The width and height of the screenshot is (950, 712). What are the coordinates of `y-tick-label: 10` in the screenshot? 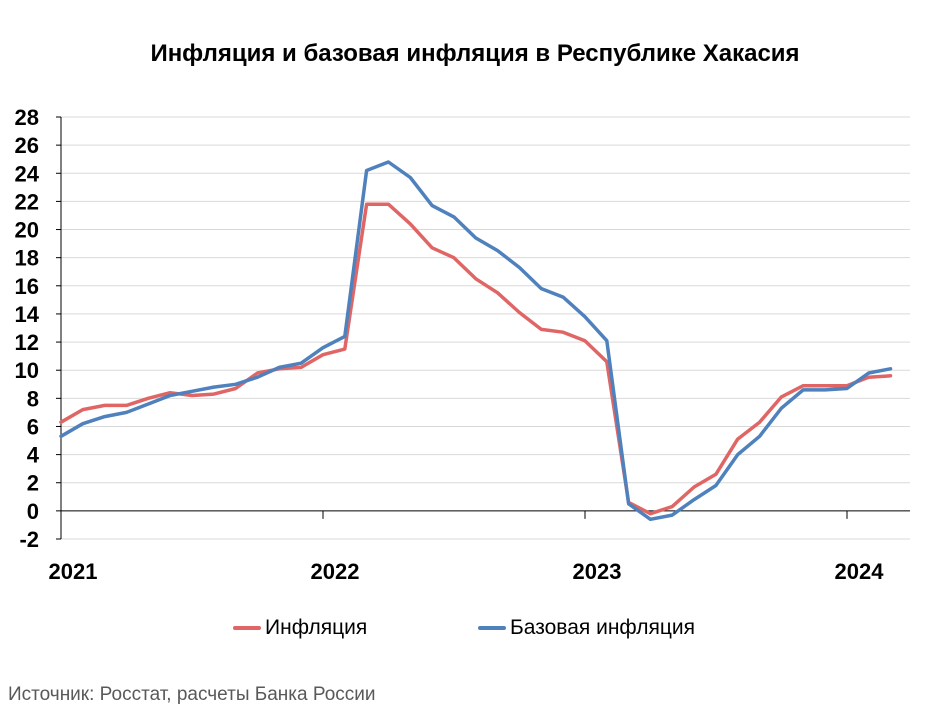 It's located at (27, 370).